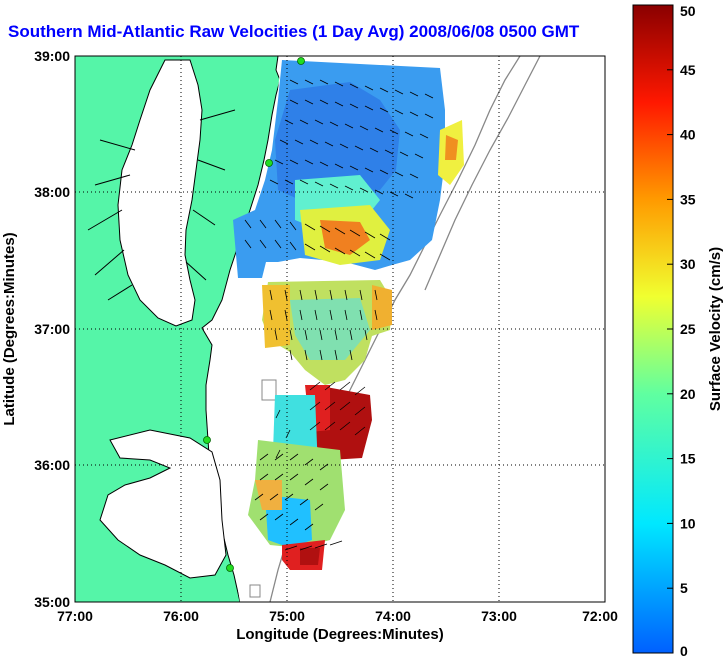 The height and width of the screenshot is (659, 724). I want to click on colorbar-tick-label: 5, so click(684, 588).